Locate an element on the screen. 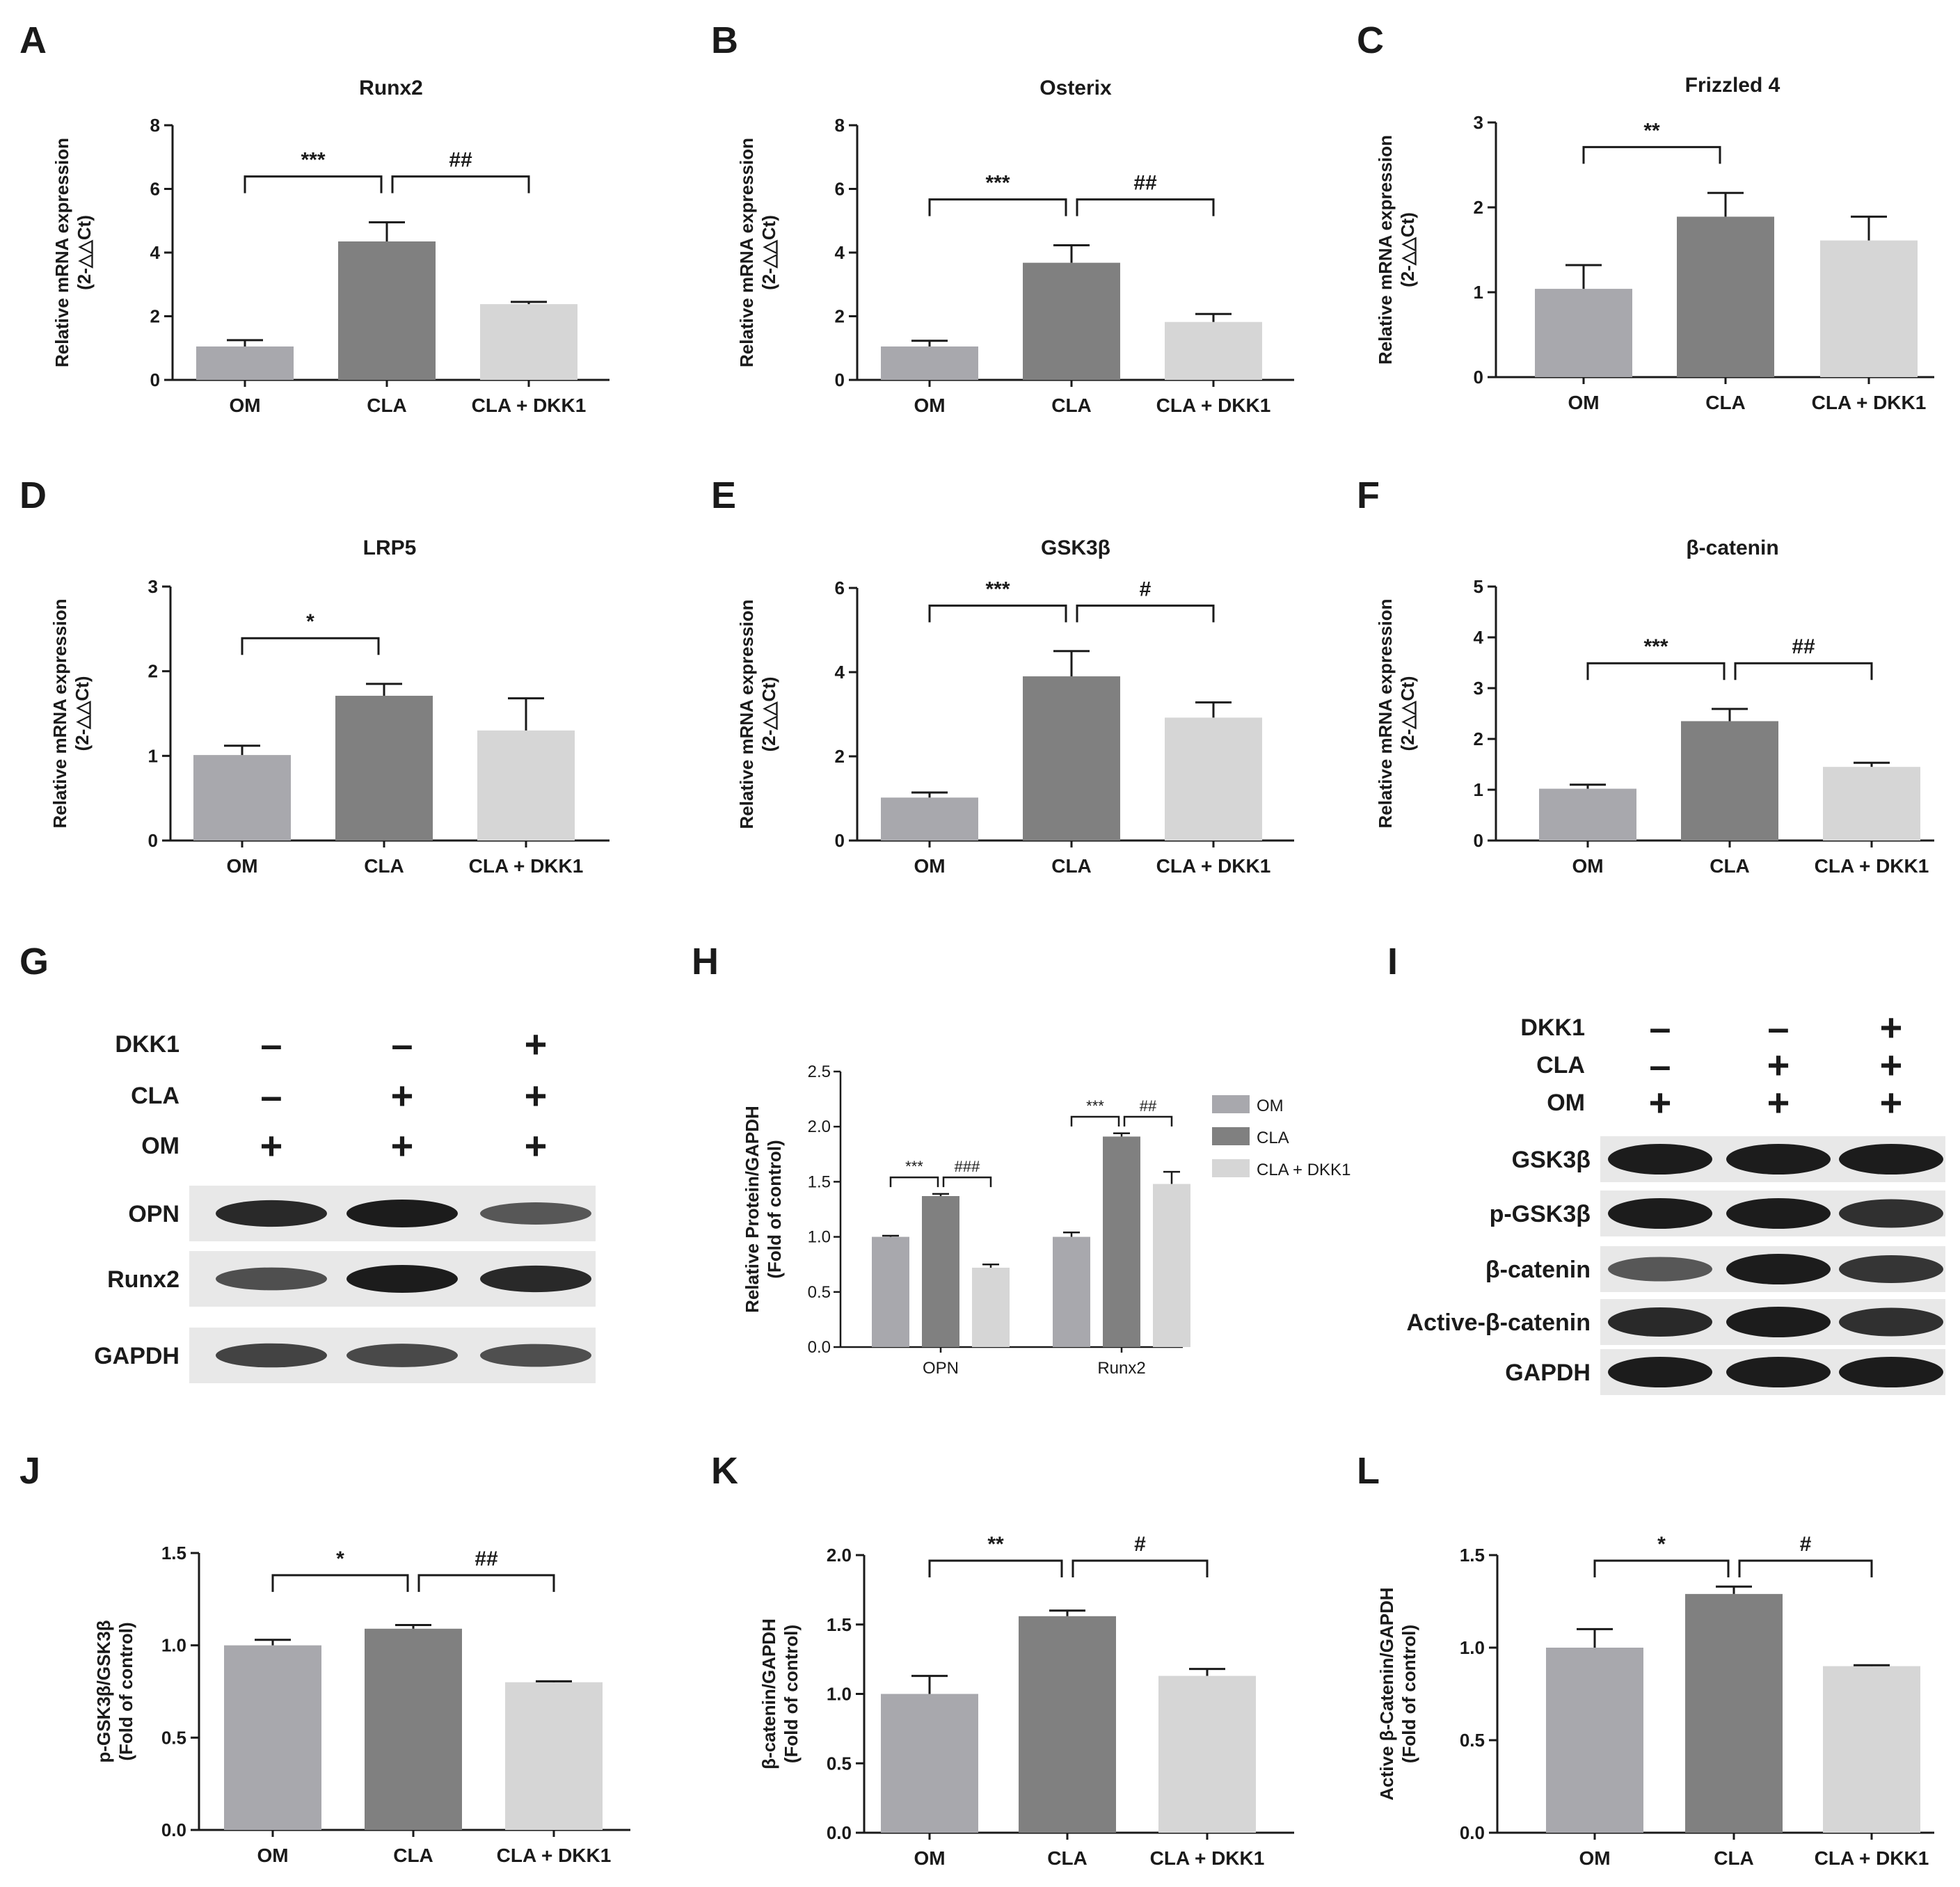 The height and width of the screenshot is (1887, 1960). significance-label: *** is located at coordinates (313, 160).